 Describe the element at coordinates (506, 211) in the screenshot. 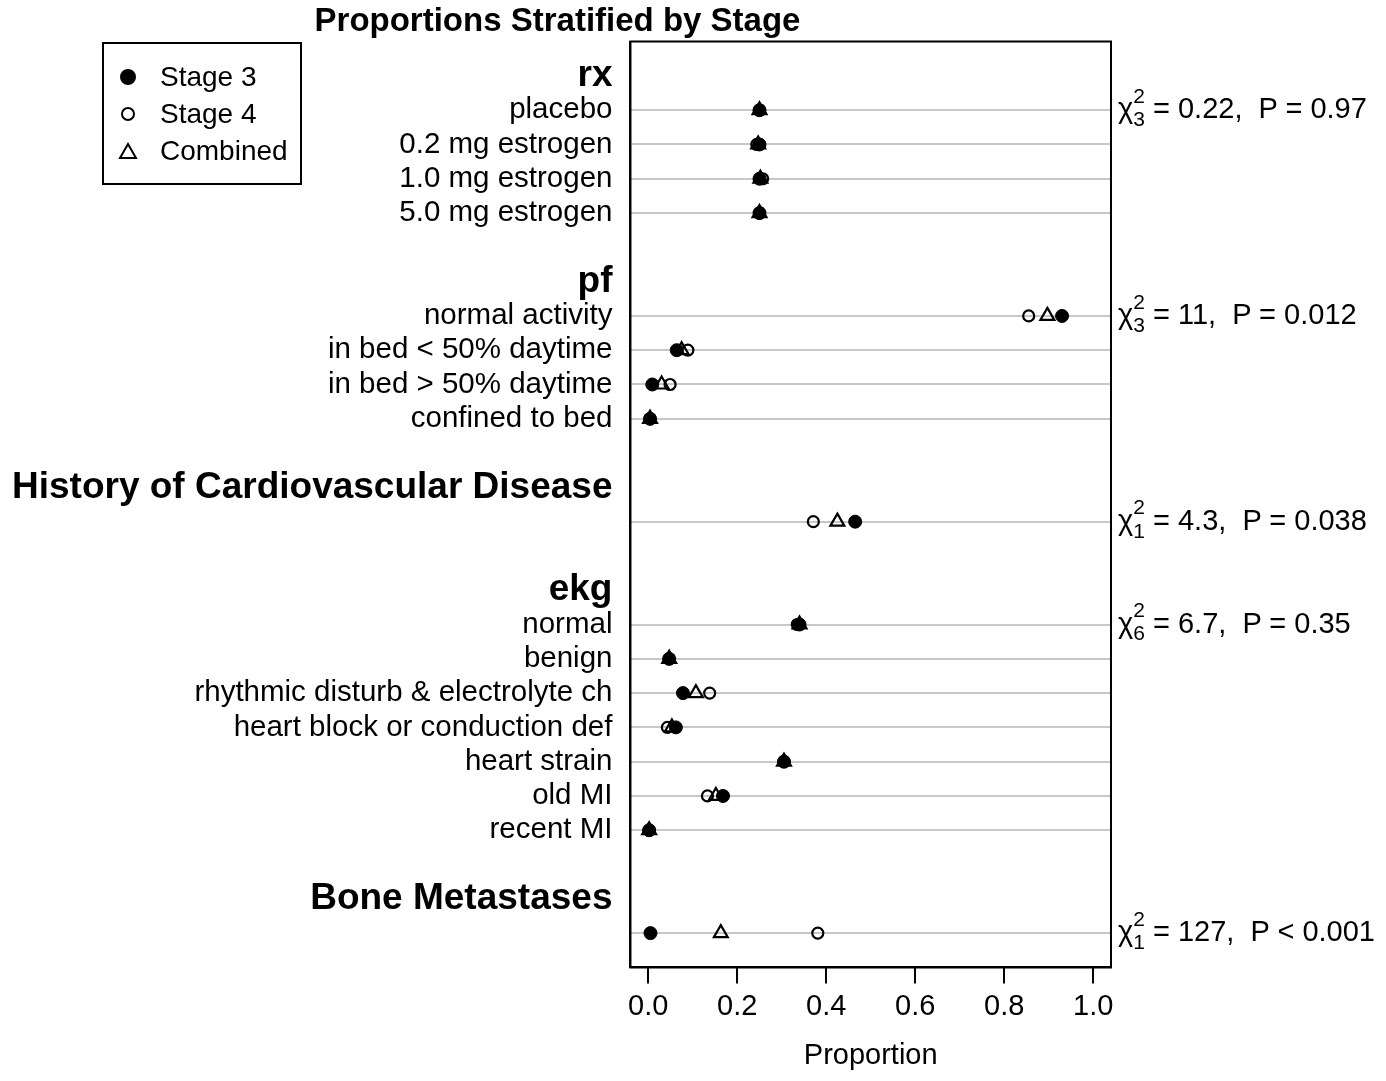

I see `y-tick-label: 5.0 mg estrogen` at that location.